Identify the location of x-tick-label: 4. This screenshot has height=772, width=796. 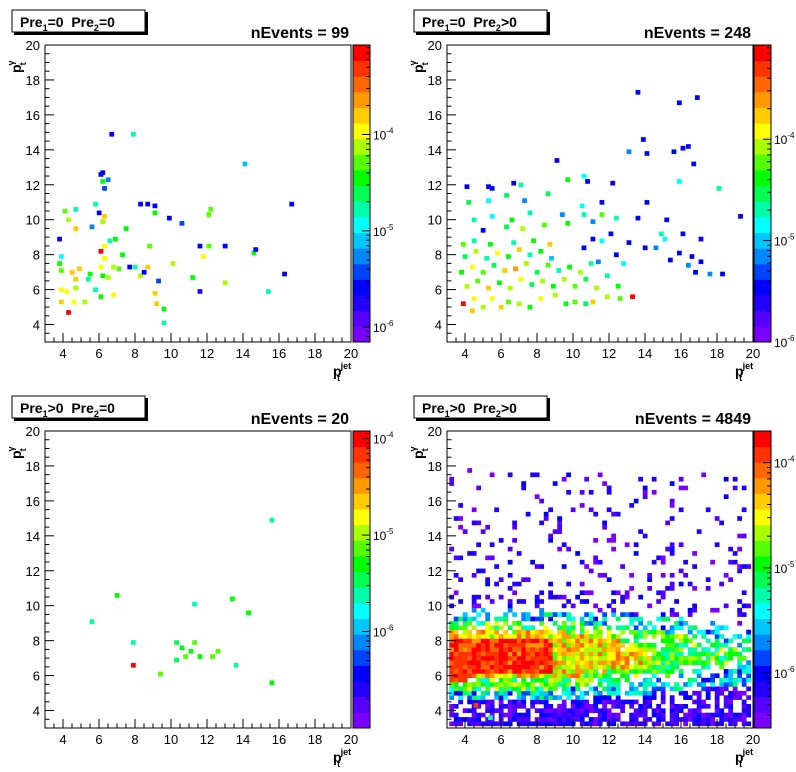
(464, 739).